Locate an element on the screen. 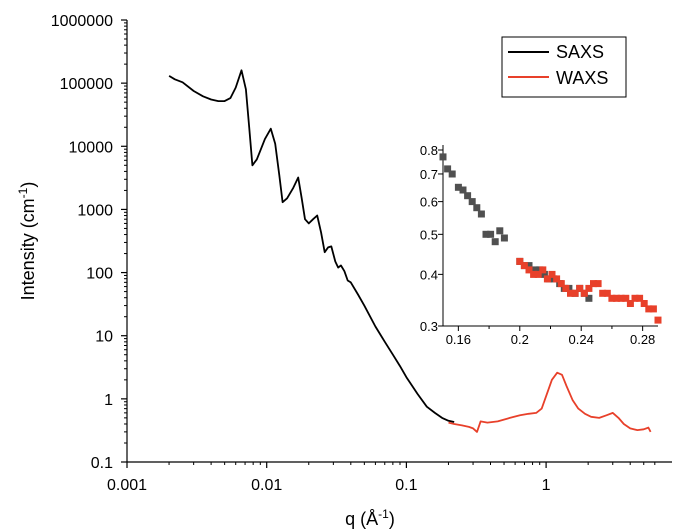 This screenshot has width=675, height=532. y-axis-label-text: Intensity (cm is located at coordinates (28, 249).